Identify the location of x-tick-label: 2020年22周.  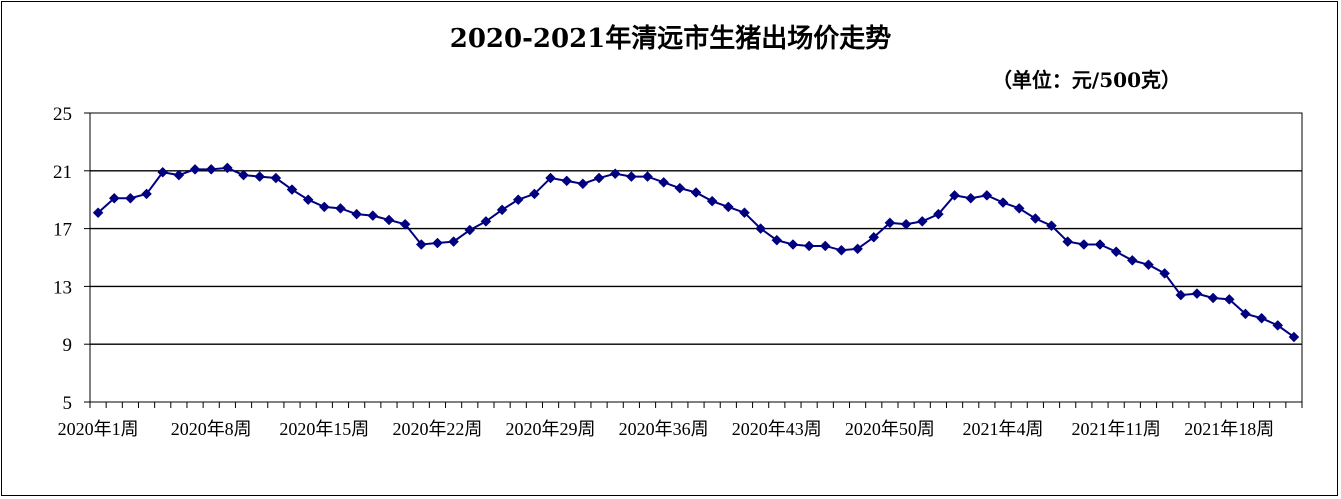
(437, 429).